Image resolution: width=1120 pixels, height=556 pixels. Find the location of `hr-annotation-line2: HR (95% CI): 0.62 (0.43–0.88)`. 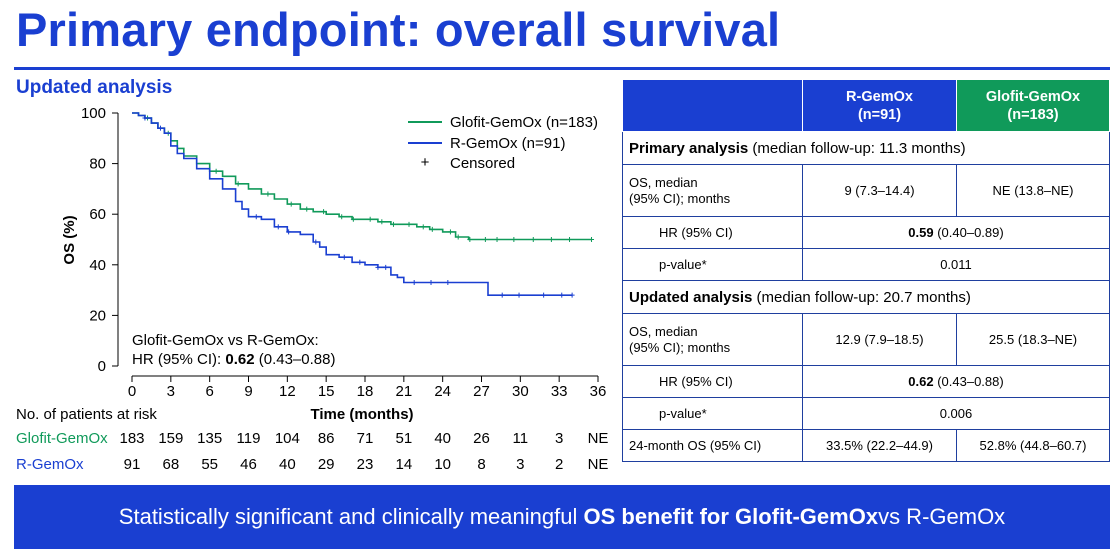

hr-annotation-line2: HR (95% CI): 0.62 (0.43–0.88) is located at coordinates (233, 359).